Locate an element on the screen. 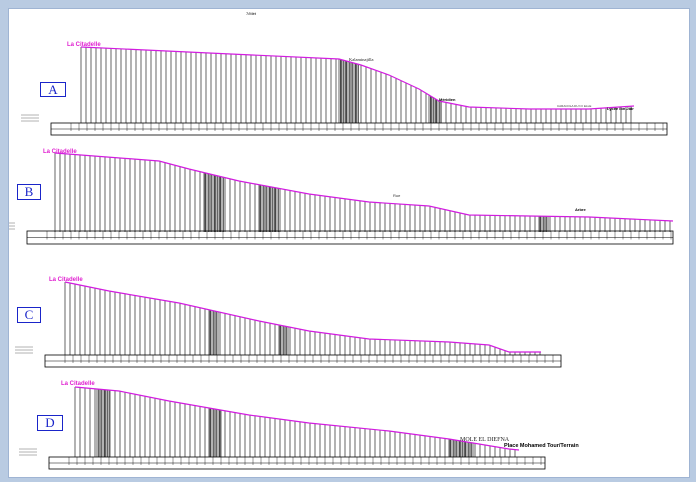 The image size is (696, 482). annotation-d-2: Place Mohamed Tour/Terrain is located at coordinates (541, 446).